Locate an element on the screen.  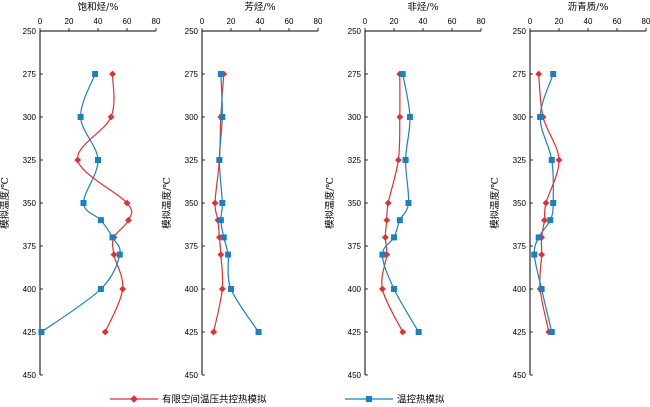
legend-red-marker is located at coordinates (134, 399).